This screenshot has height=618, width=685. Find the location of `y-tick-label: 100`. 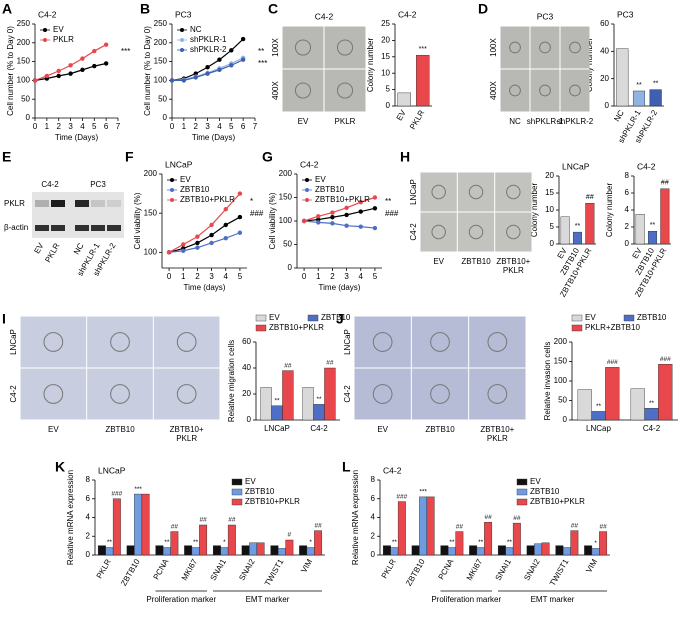

y-tick-label: 100 is located at coordinates (561, 380).